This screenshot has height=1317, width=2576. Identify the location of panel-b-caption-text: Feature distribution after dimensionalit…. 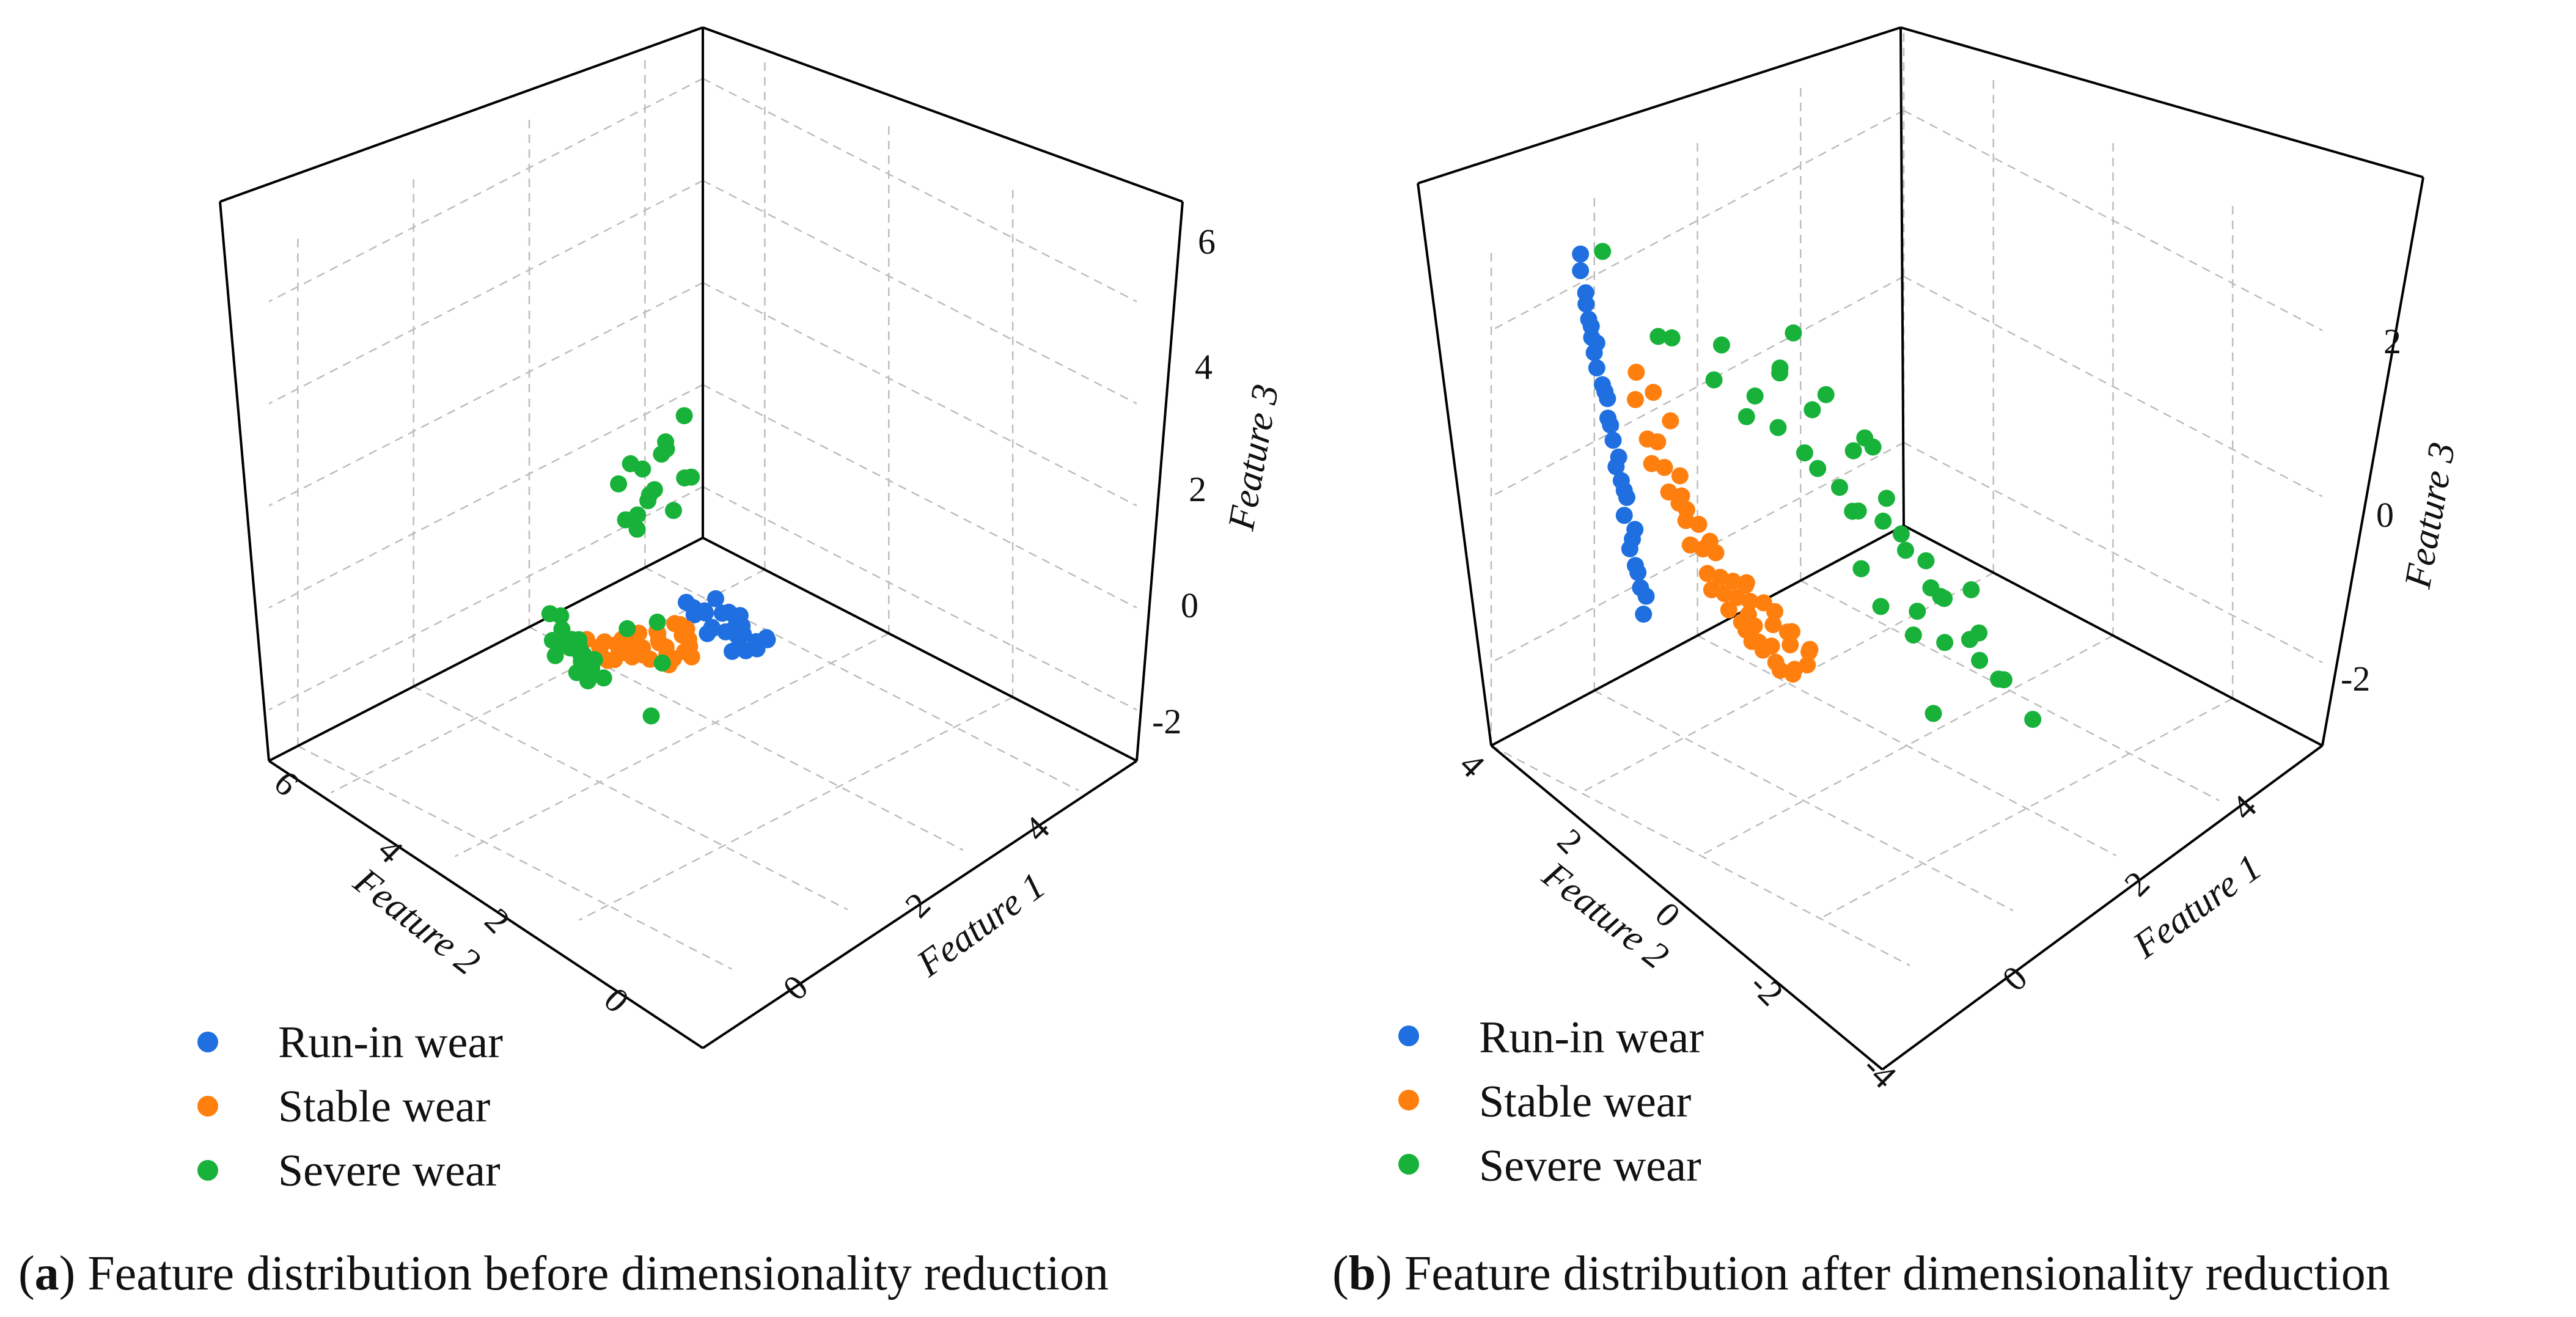
(1897, 1273).